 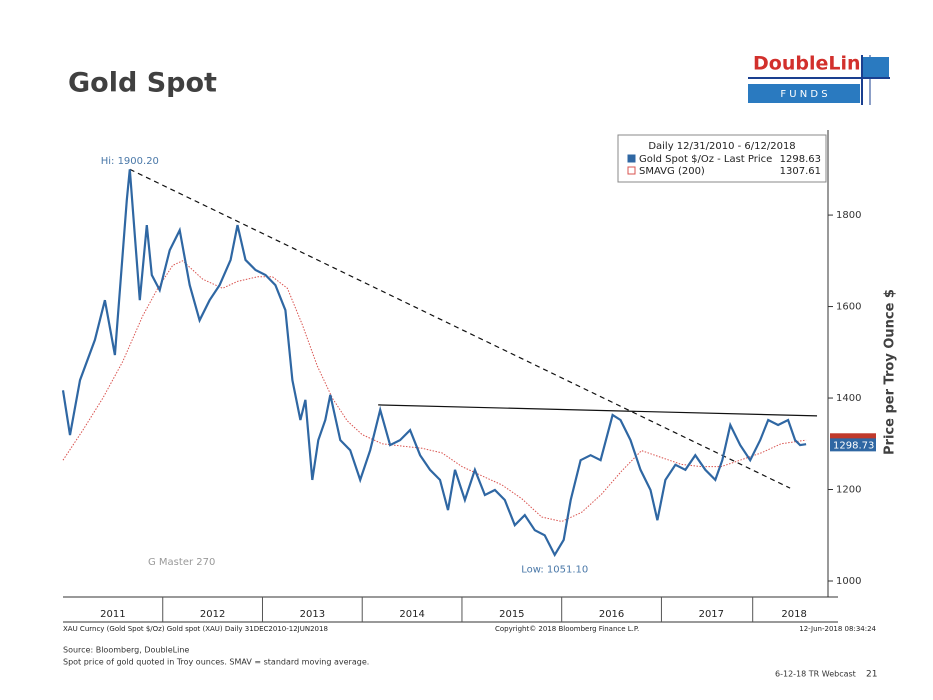 I want to click on event: 6-12-18 TR Webcast, so click(x=815, y=674).